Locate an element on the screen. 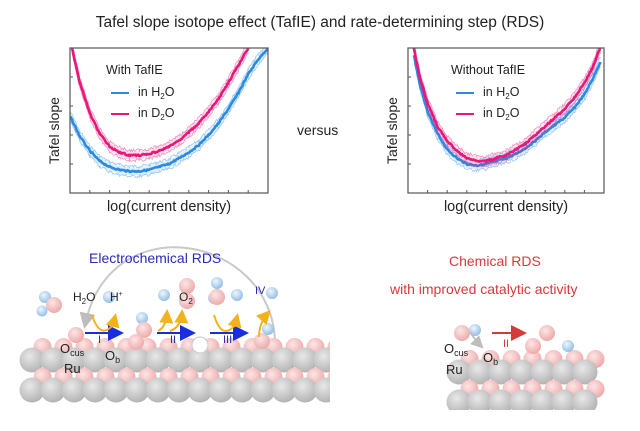 This screenshot has height=431, width=640. legend-label: in H2O is located at coordinates (501, 93).